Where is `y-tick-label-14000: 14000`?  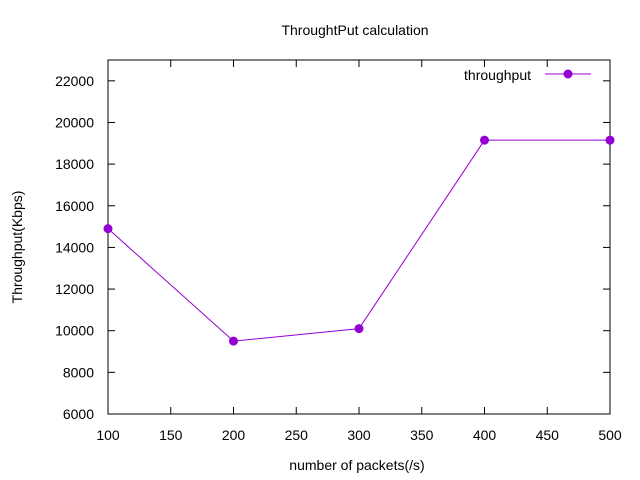 y-tick-label-14000: 14000 is located at coordinates (74, 247).